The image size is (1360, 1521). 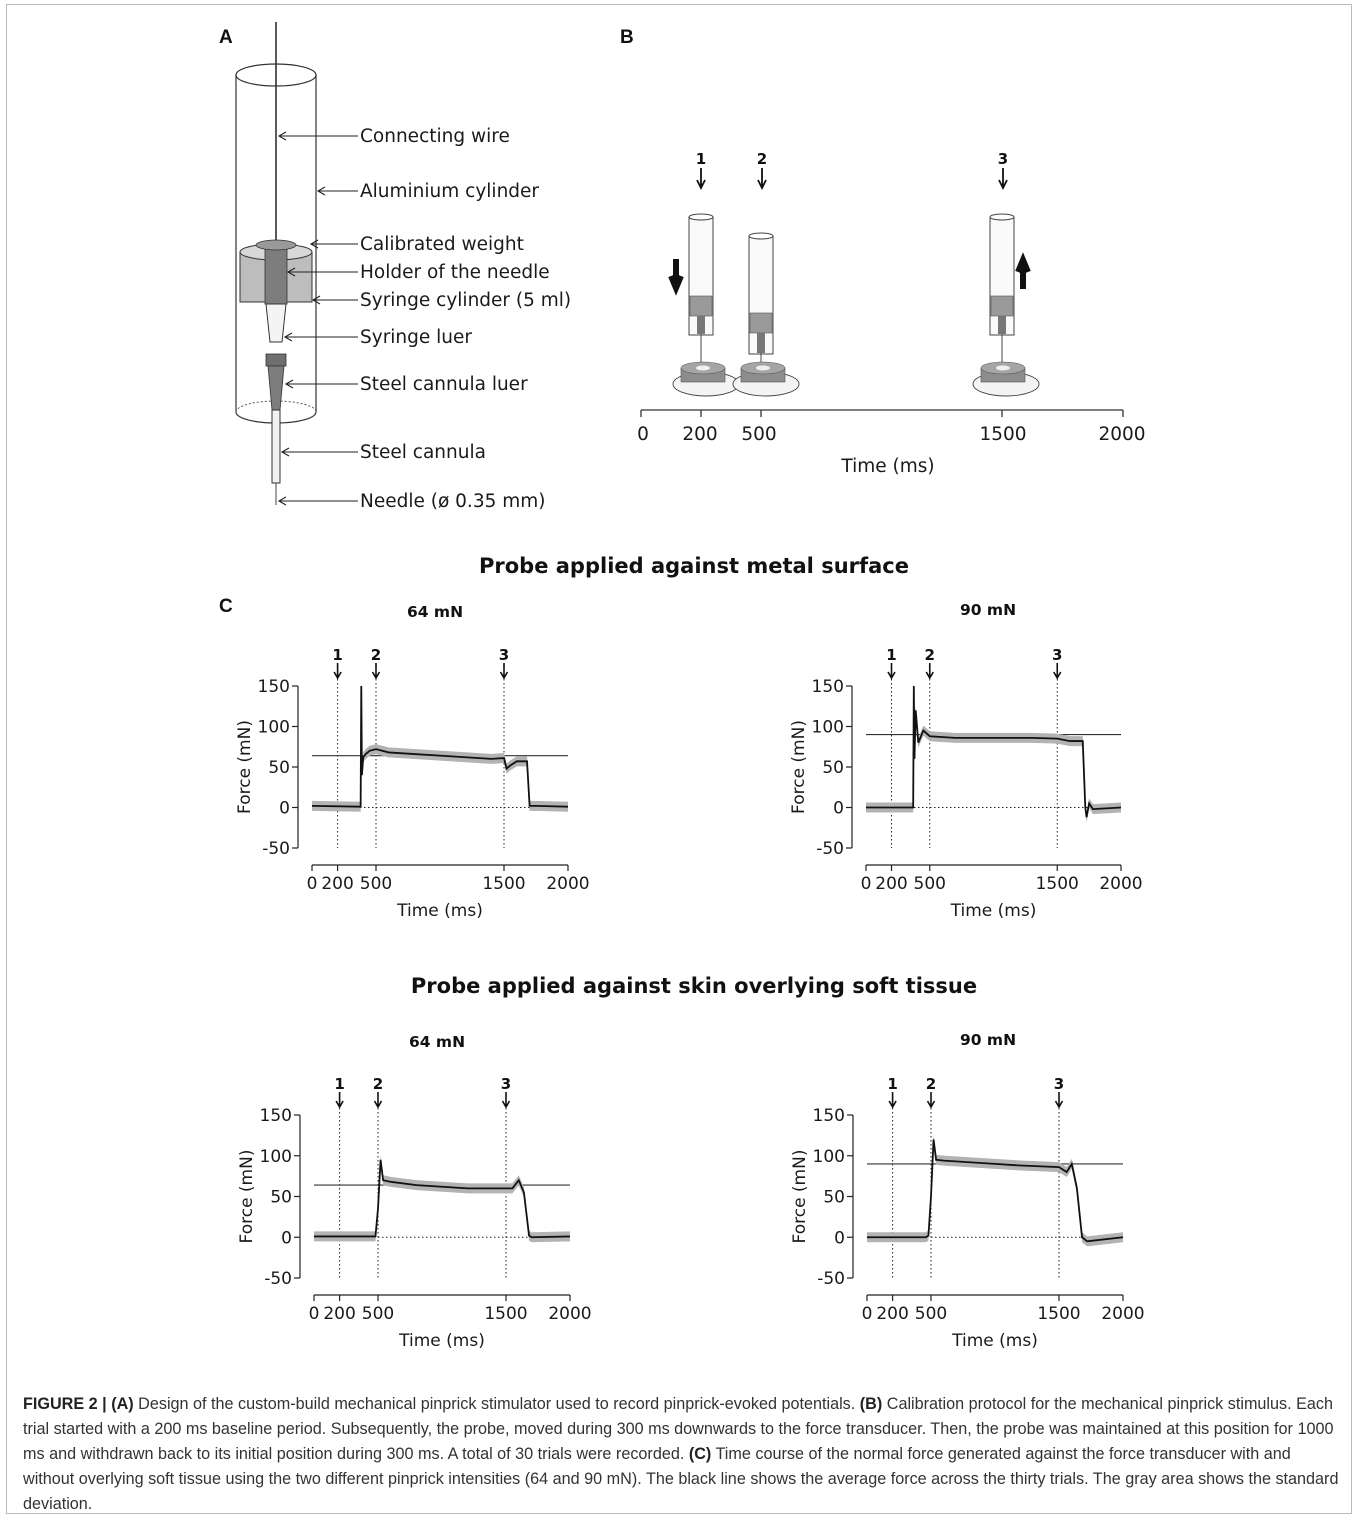 I want to click on label-steel-cannula: Steel cannula, so click(x=423, y=452).